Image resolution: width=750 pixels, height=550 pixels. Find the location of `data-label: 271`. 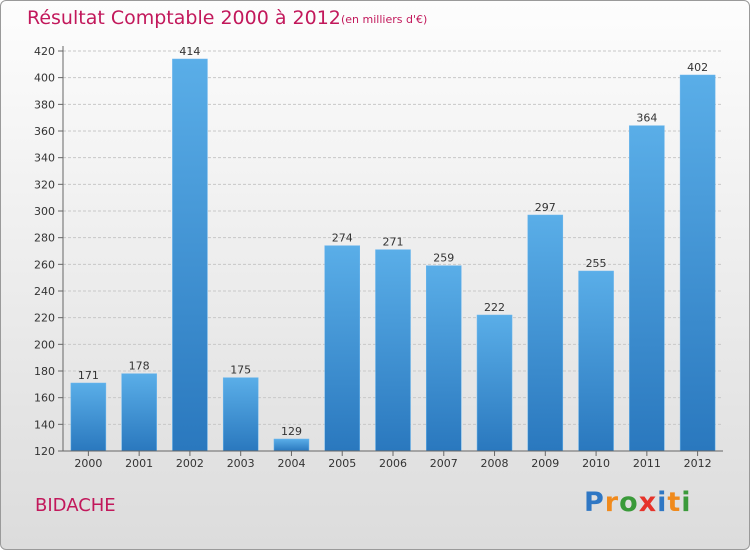

data-label: 271 is located at coordinates (393, 242).